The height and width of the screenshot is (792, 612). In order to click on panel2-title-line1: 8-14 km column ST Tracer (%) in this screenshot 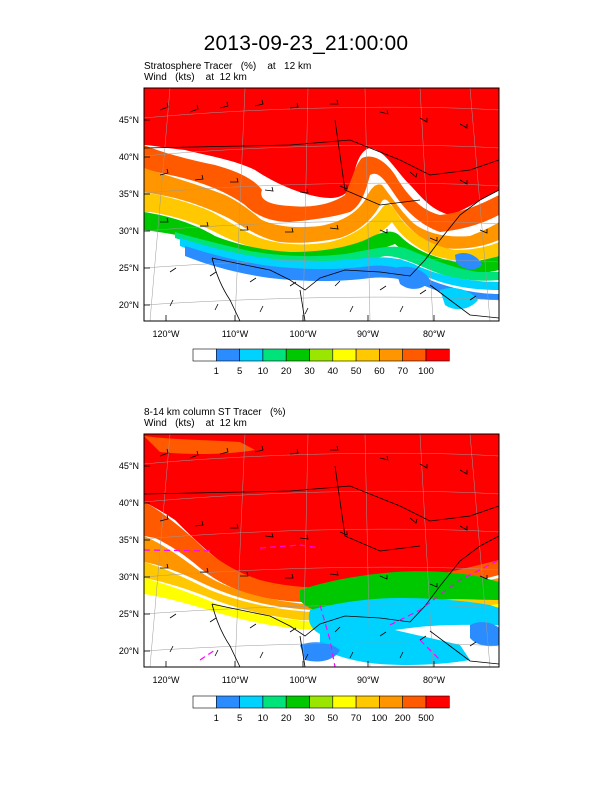, I will do `click(215, 412)`.